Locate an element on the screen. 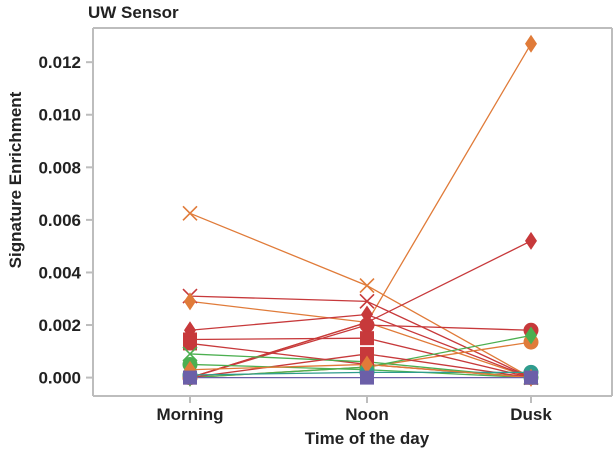  chart-title: UW Sensor is located at coordinates (133, 12).